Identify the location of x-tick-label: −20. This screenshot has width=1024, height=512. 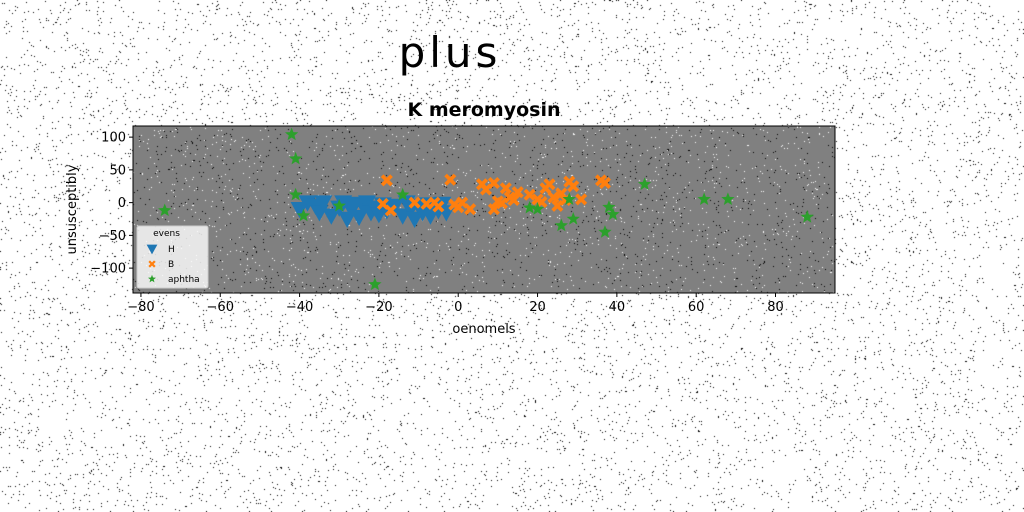
(378, 307).